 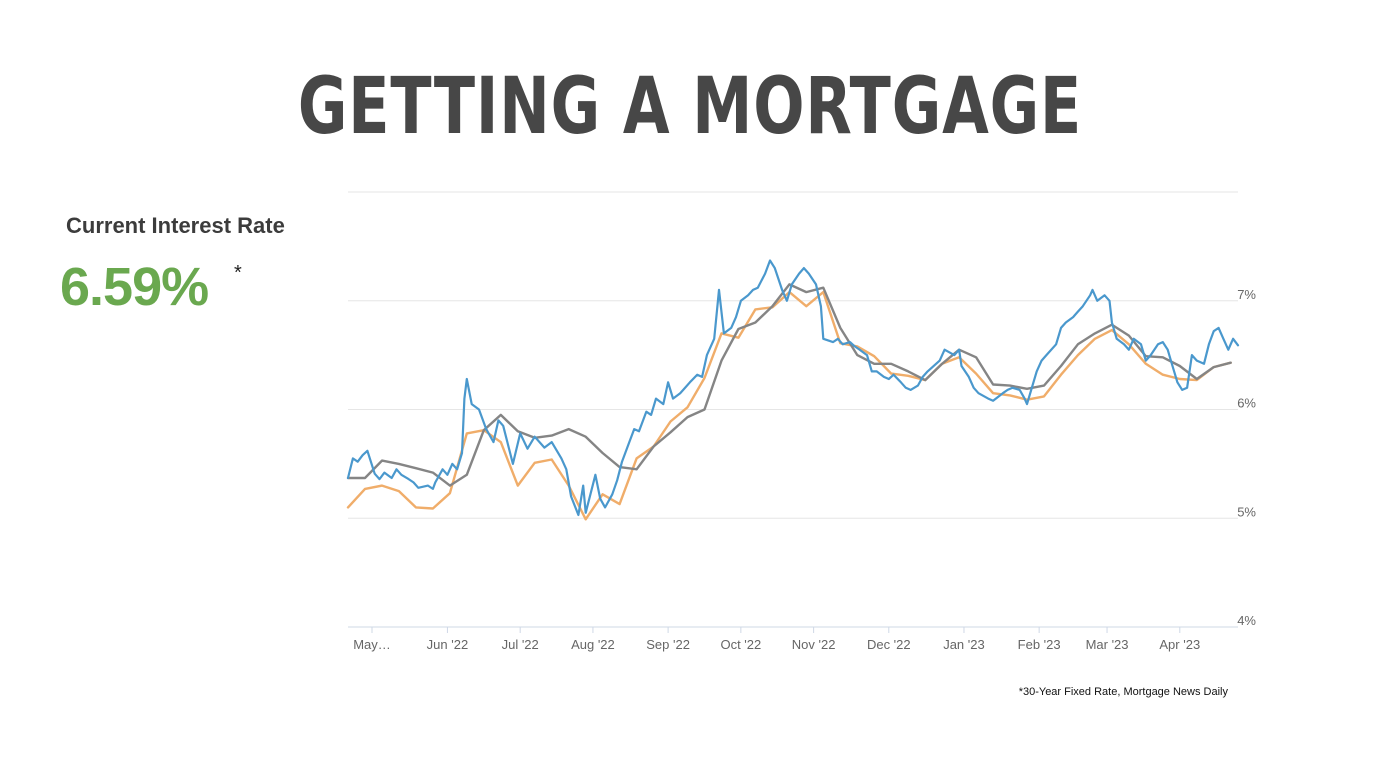 I want to click on x-tick-label: Feb '23, so click(x=1039, y=644).